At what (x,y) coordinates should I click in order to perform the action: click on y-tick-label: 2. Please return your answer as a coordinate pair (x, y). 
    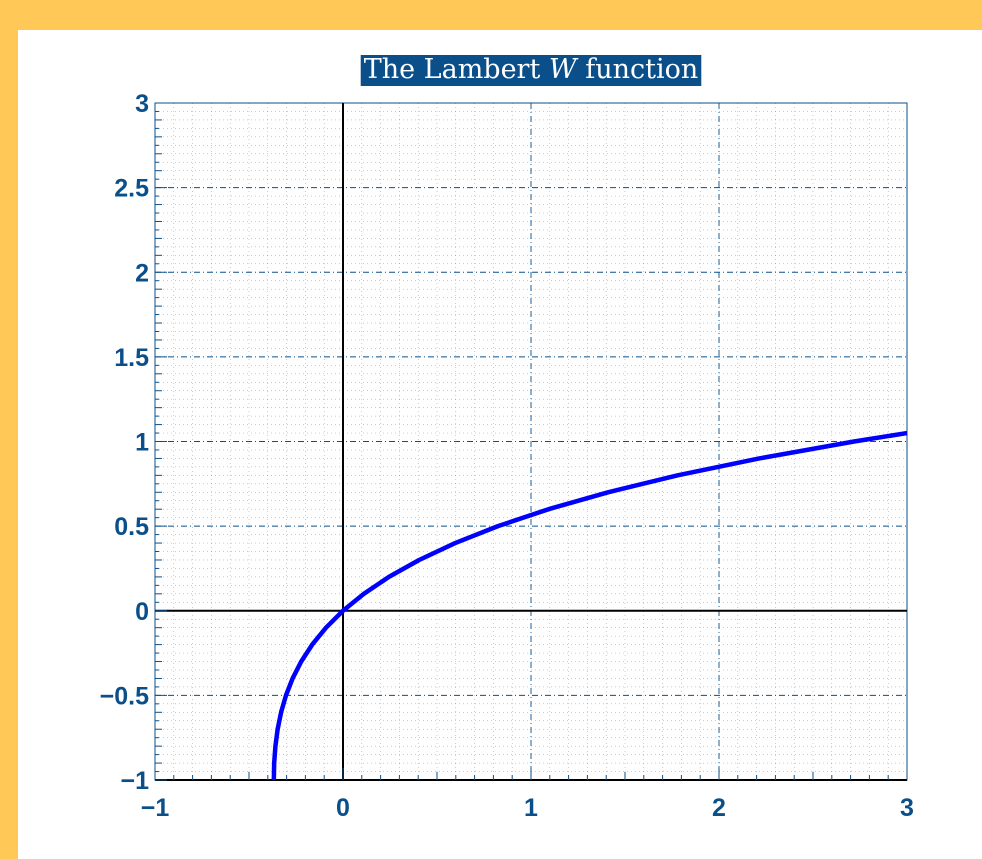
    Looking at the image, I should click on (142, 273).